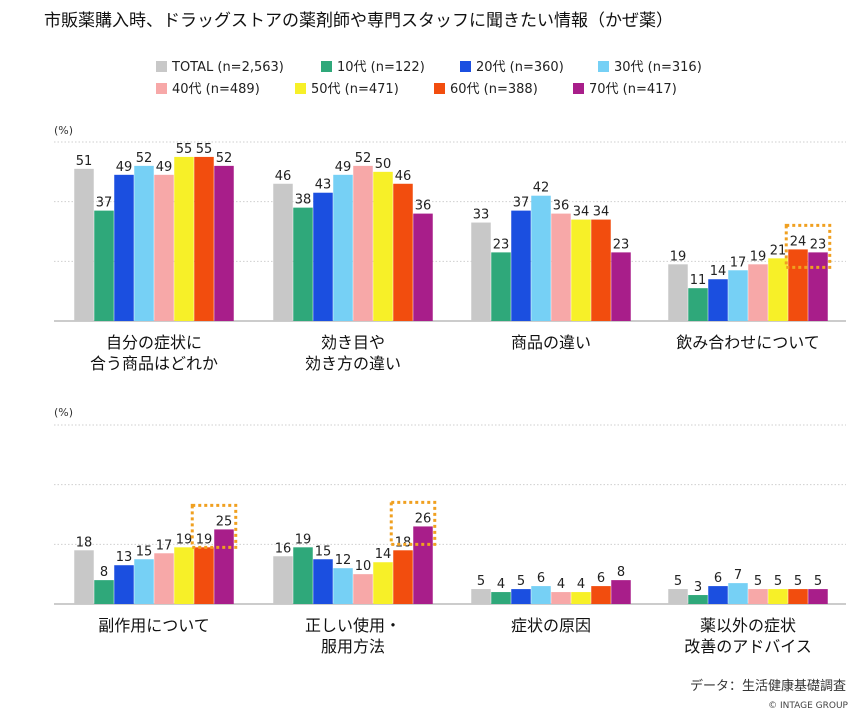 Image resolution: width=860 pixels, height=714 pixels. What do you see at coordinates (748, 342) in the screenshot?
I see `category-label: 飲み合わせについて` at bounding box center [748, 342].